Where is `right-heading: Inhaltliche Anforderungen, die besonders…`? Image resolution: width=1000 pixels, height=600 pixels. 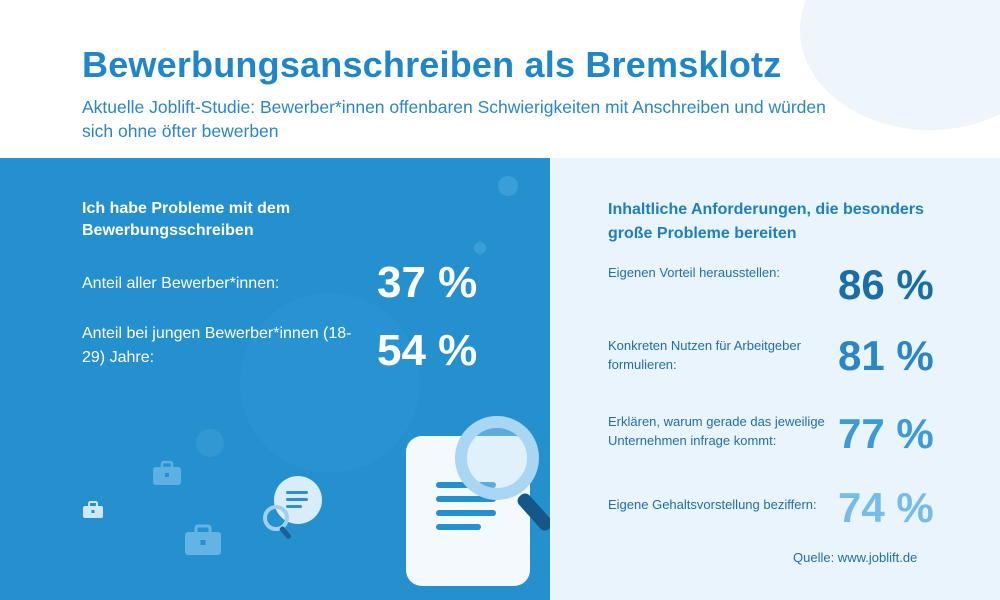 right-heading: Inhaltliche Anforderungen, die besonders… is located at coordinates (766, 221).